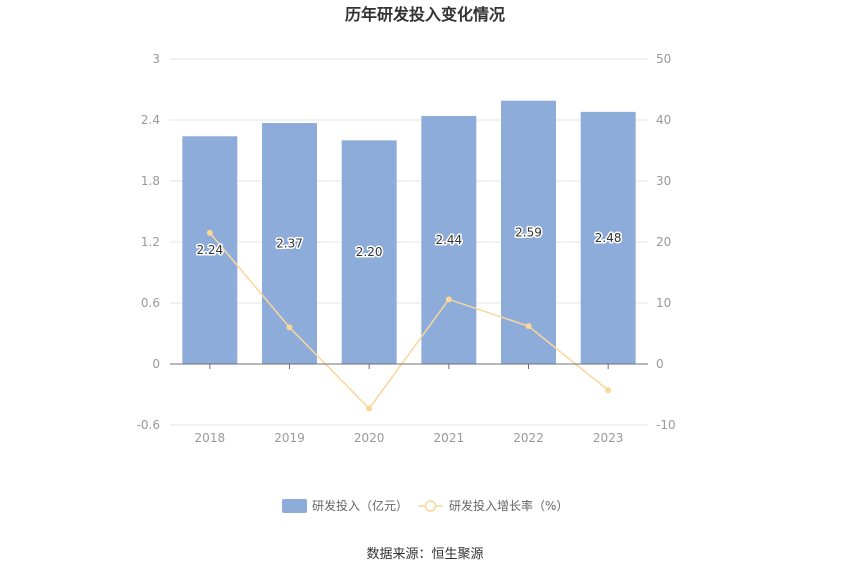 This screenshot has height=579, width=850. I want to click on data-labels: 2.24 2.37 2.20 2.44 2.59 2.48, so click(409, 242).